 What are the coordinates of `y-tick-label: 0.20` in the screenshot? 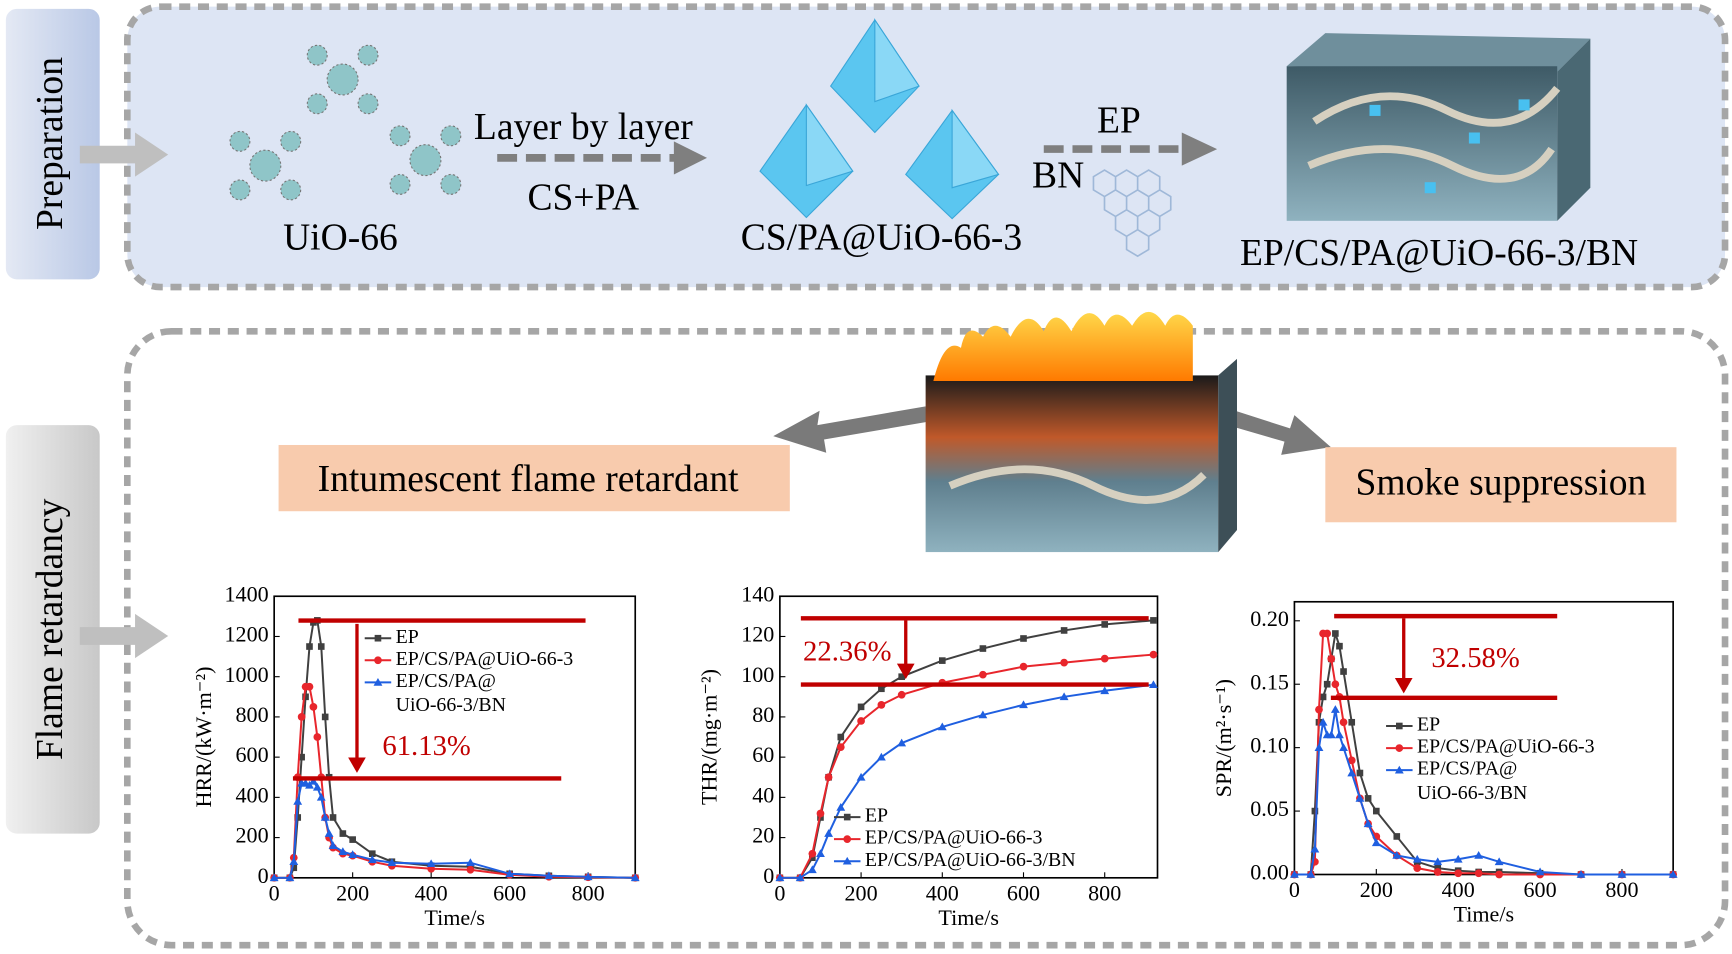 It's located at (1269, 618).